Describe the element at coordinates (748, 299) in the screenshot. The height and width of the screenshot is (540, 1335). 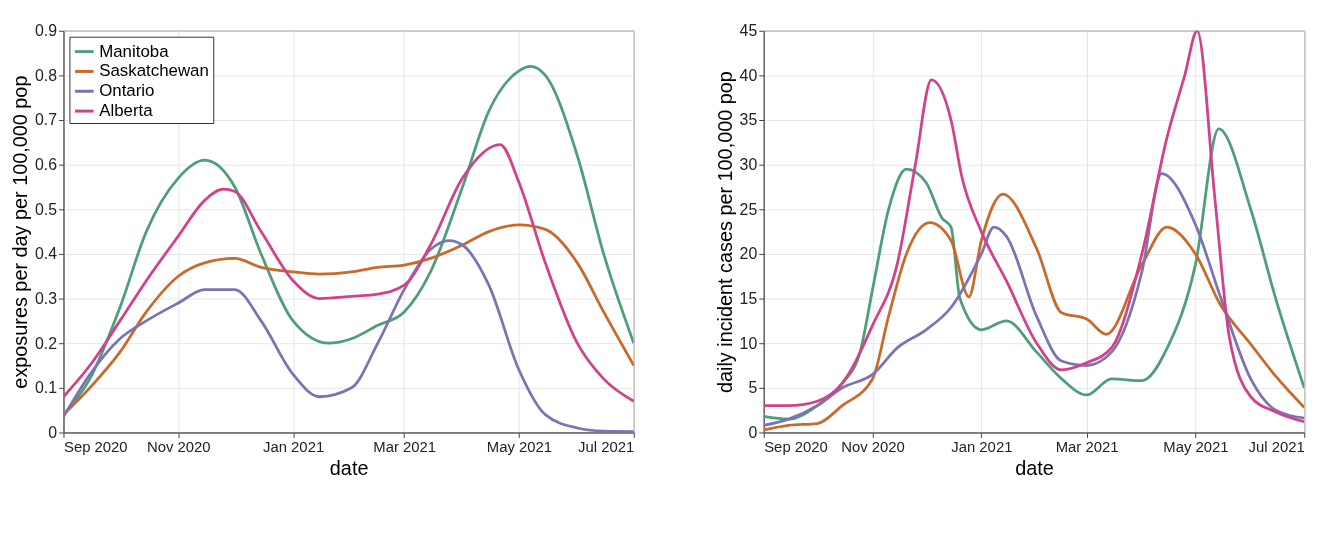
I see `y-tick-label: 15` at that location.